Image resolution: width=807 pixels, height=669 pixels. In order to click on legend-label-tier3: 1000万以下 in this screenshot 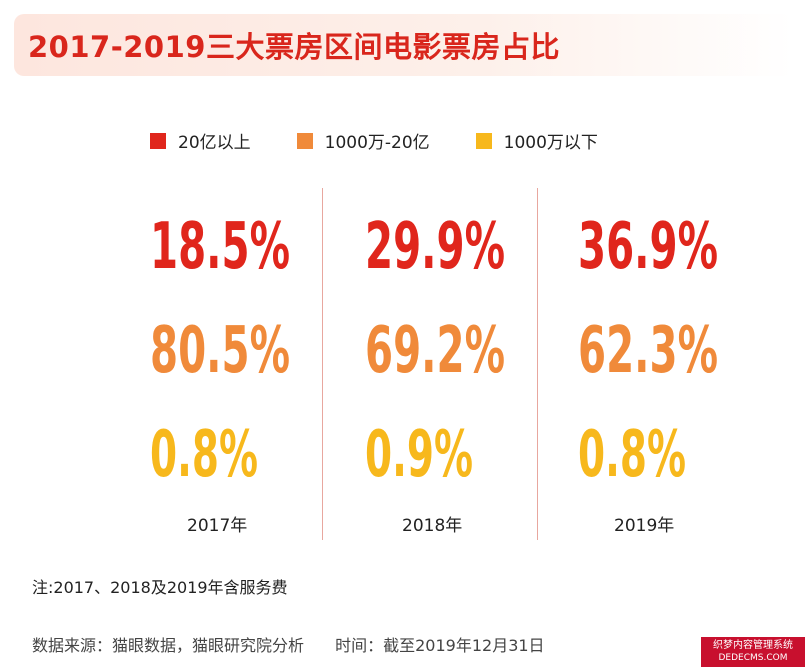, I will do `click(550, 143)`.